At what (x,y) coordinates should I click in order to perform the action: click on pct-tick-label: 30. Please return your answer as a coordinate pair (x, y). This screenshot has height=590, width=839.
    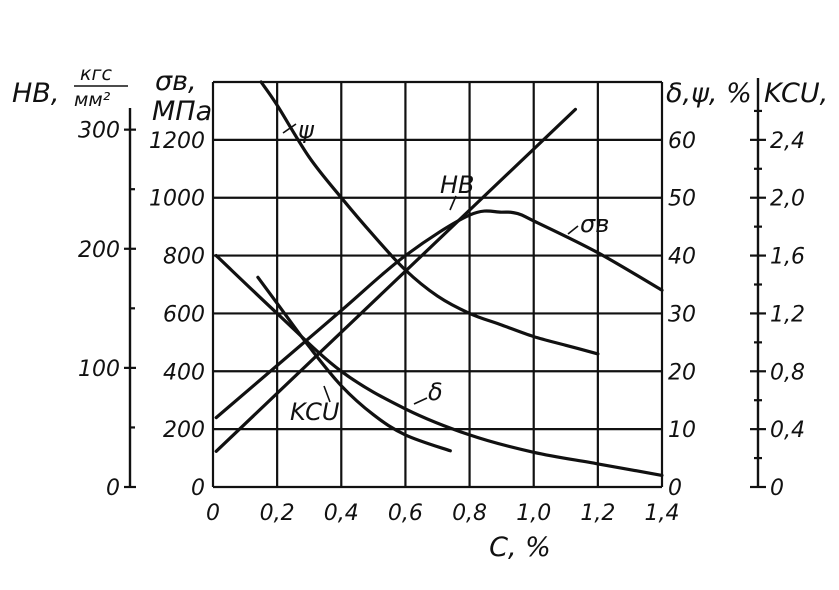
    Looking at the image, I should click on (682, 314).